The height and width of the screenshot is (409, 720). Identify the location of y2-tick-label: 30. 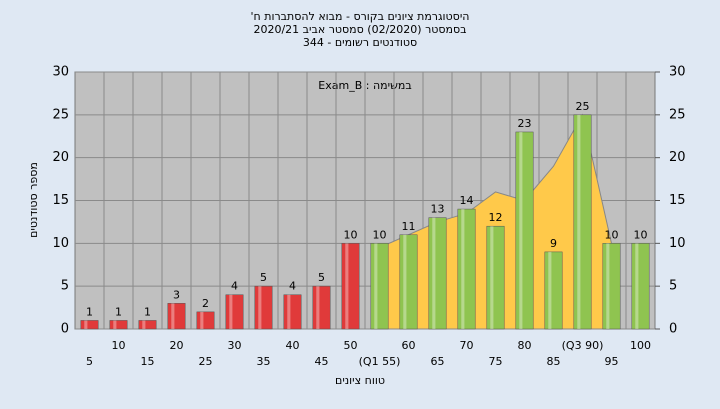
(677, 72).